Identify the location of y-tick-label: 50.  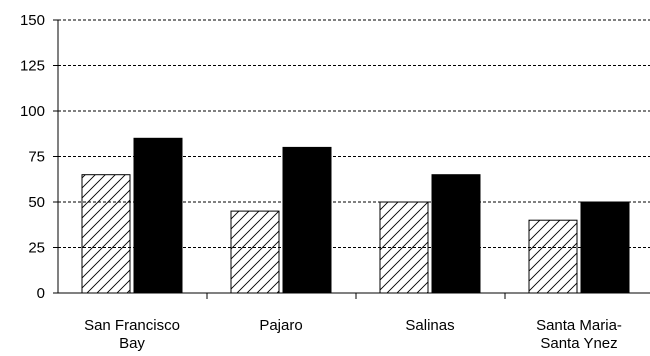
(36, 202).